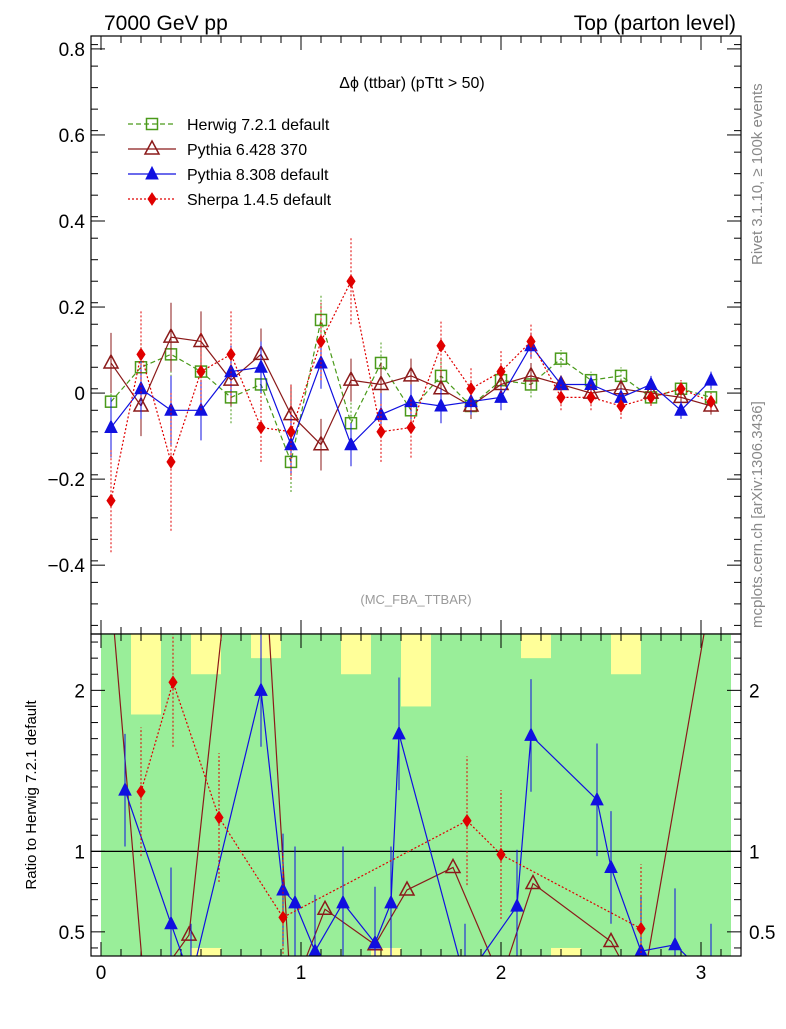  Describe the element at coordinates (655, 23) in the screenshot. I see `header-right: Top (parton level)` at that location.